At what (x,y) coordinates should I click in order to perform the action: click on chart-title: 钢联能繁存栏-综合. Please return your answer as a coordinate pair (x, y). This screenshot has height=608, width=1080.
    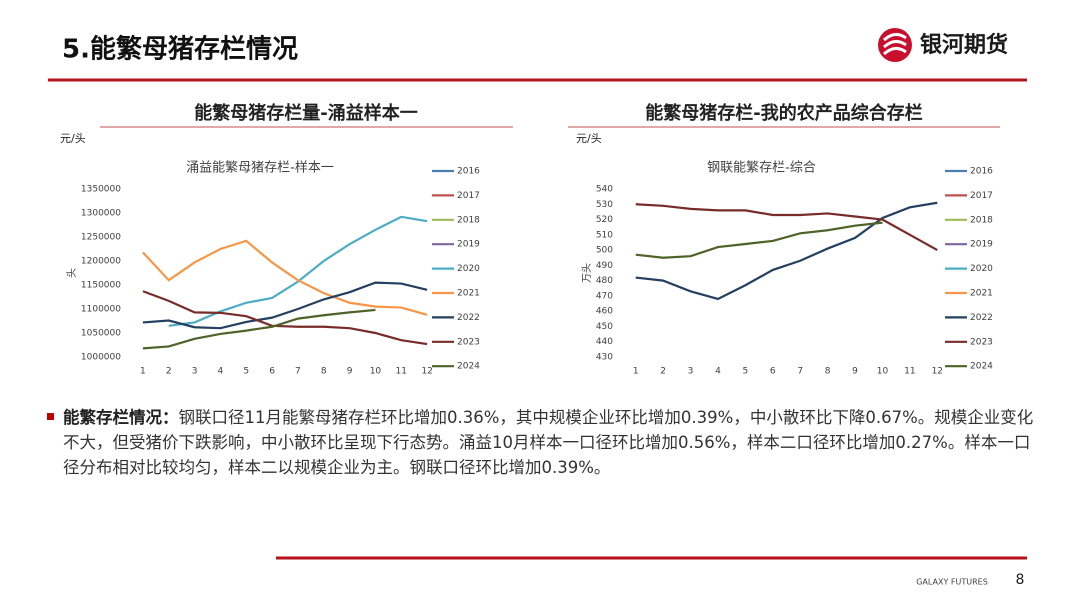
    Looking at the image, I should click on (761, 168).